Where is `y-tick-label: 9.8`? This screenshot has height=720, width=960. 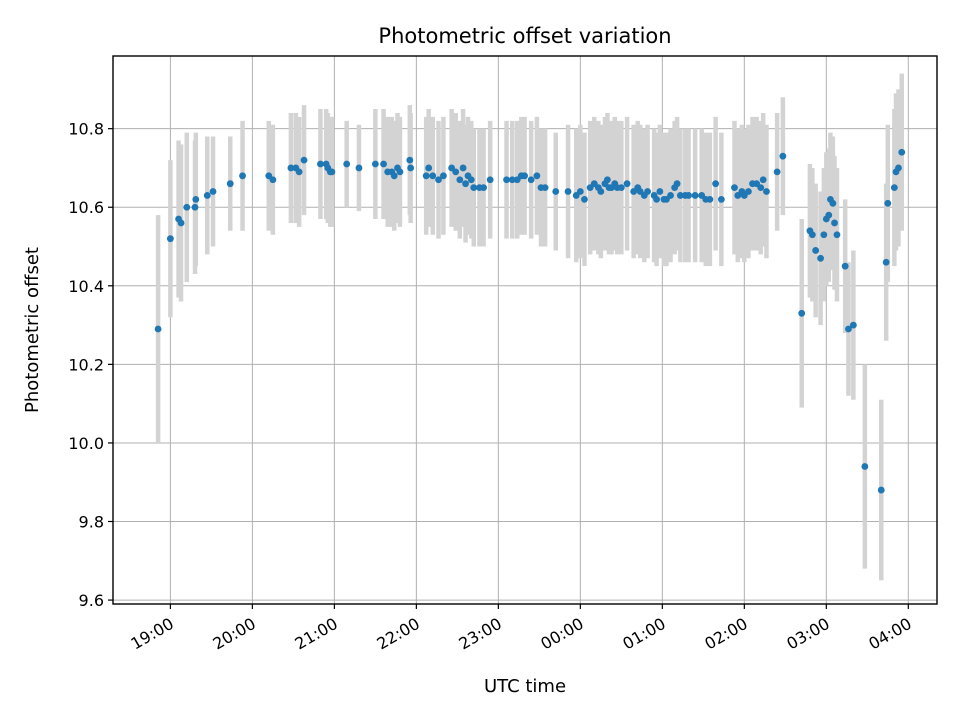 y-tick-label: 9.8 is located at coordinates (91, 522).